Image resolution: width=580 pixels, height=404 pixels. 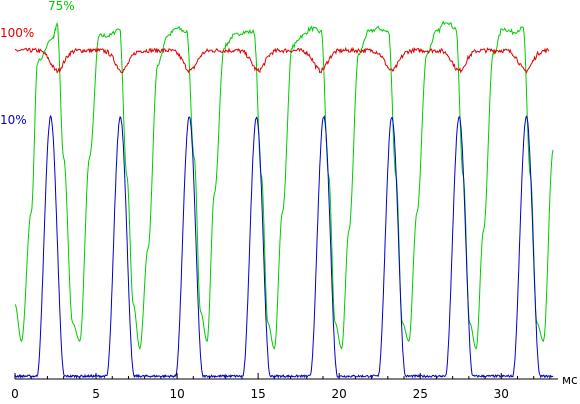 What do you see at coordinates (96, 394) in the screenshot?
I see `x-tick-label: 5` at bounding box center [96, 394].